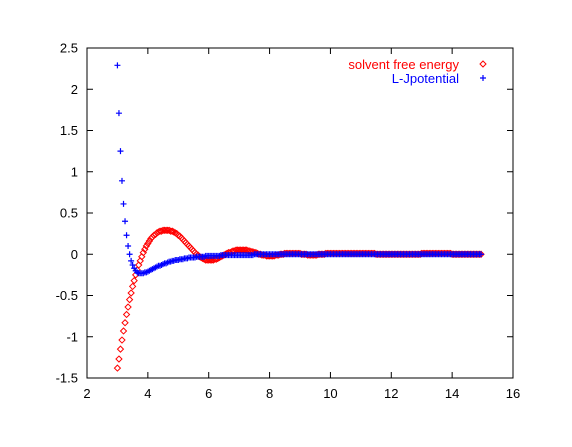  Describe the element at coordinates (403, 64) in the screenshot. I see `legend-label-solvent-free-energy: solvent free energy` at that location.